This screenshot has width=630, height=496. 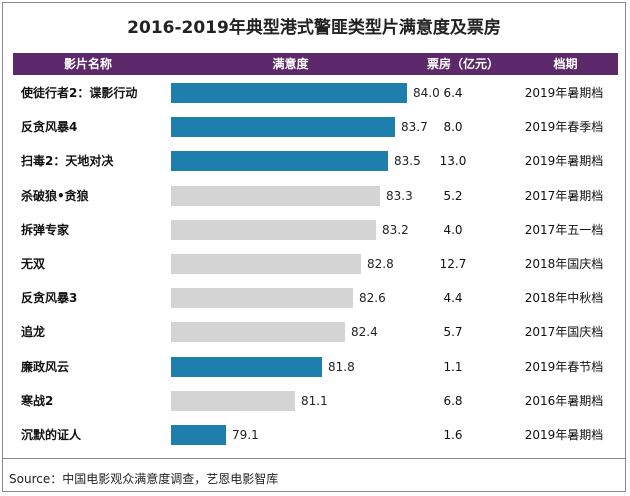 I want to click on satisfaction-value: 84.0, so click(x=426, y=93).